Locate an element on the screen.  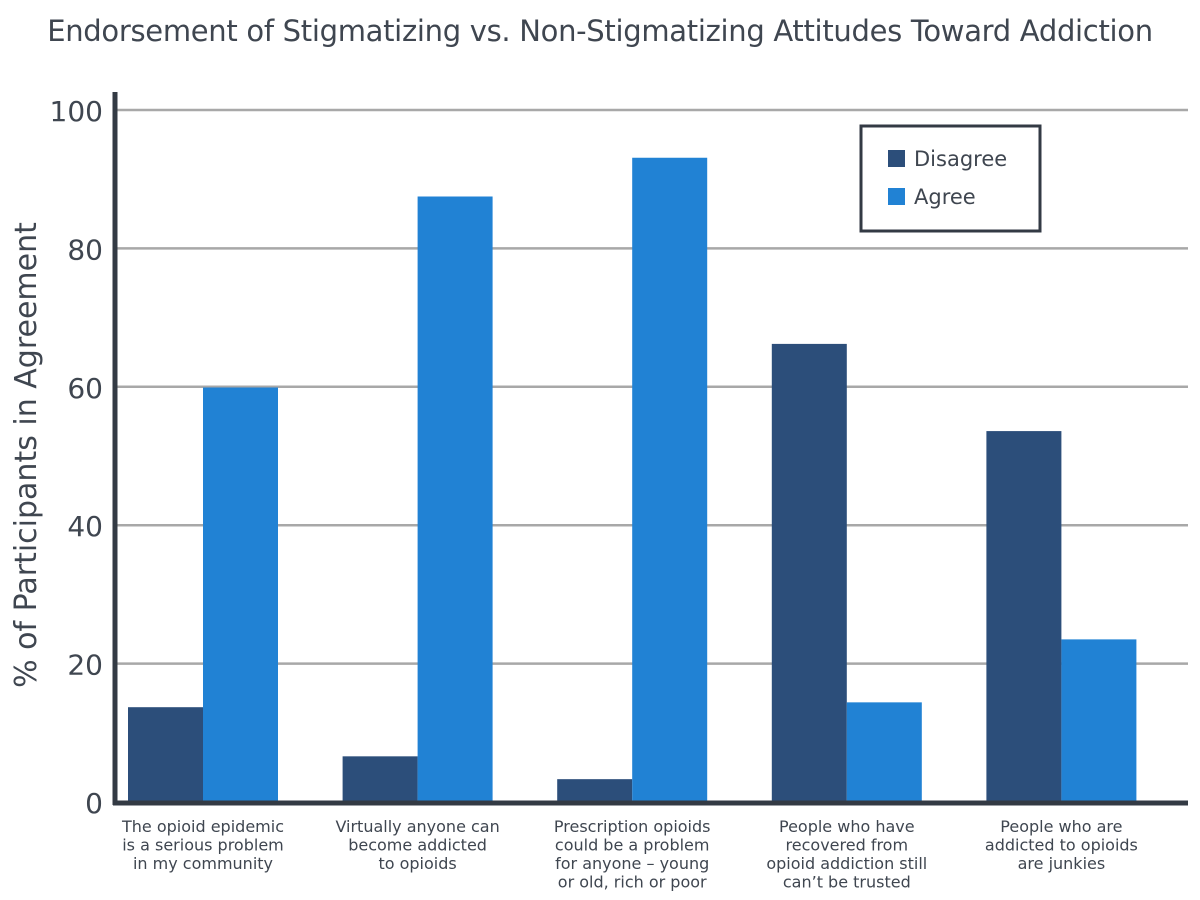
y-tick-label: 40 is located at coordinates (85, 526).